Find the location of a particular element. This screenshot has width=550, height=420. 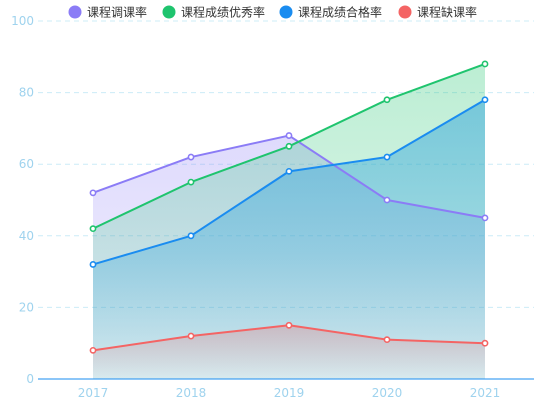

y-tick-label: 60 is located at coordinates (26, 164).